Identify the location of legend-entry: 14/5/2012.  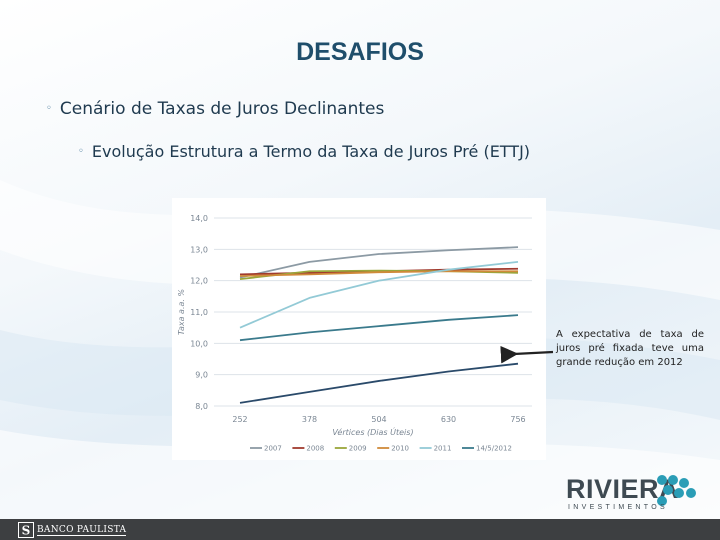
(494, 449).